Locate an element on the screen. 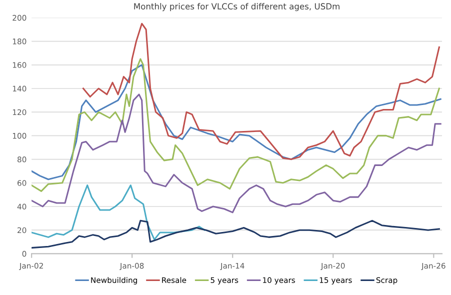  chart-title: Monthly prices for VLCCs of different ages, USDm is located at coordinates (237, 7).